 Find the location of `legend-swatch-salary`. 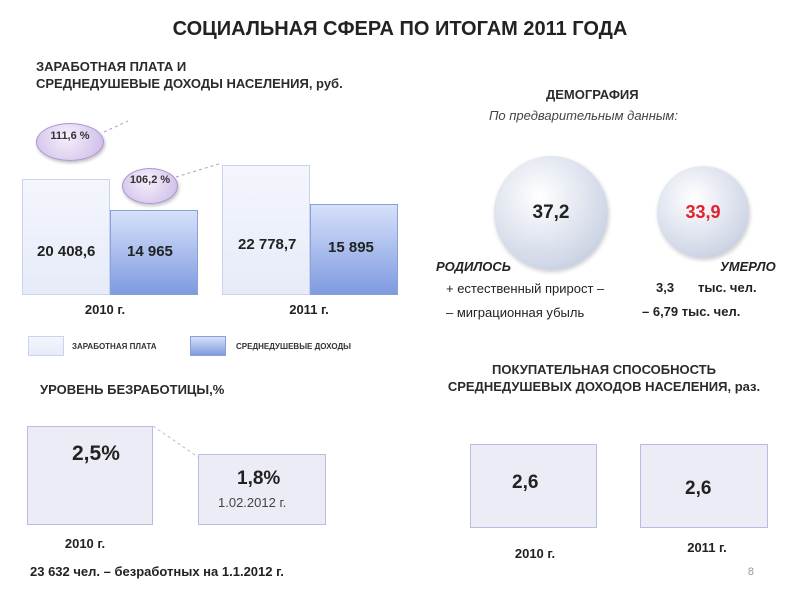

legend-swatch-salary is located at coordinates (46, 346).